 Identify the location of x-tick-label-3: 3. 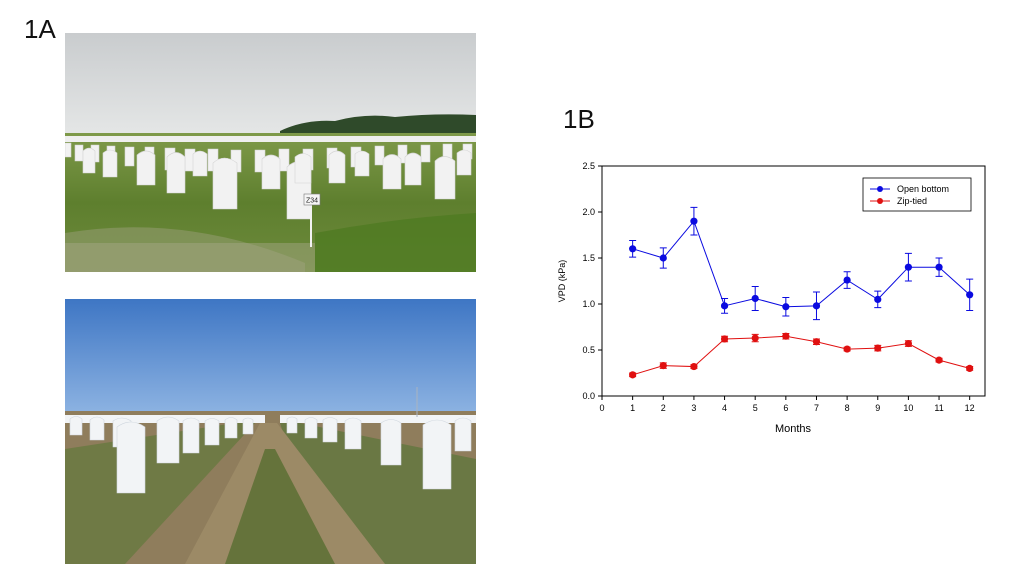
(693, 408).